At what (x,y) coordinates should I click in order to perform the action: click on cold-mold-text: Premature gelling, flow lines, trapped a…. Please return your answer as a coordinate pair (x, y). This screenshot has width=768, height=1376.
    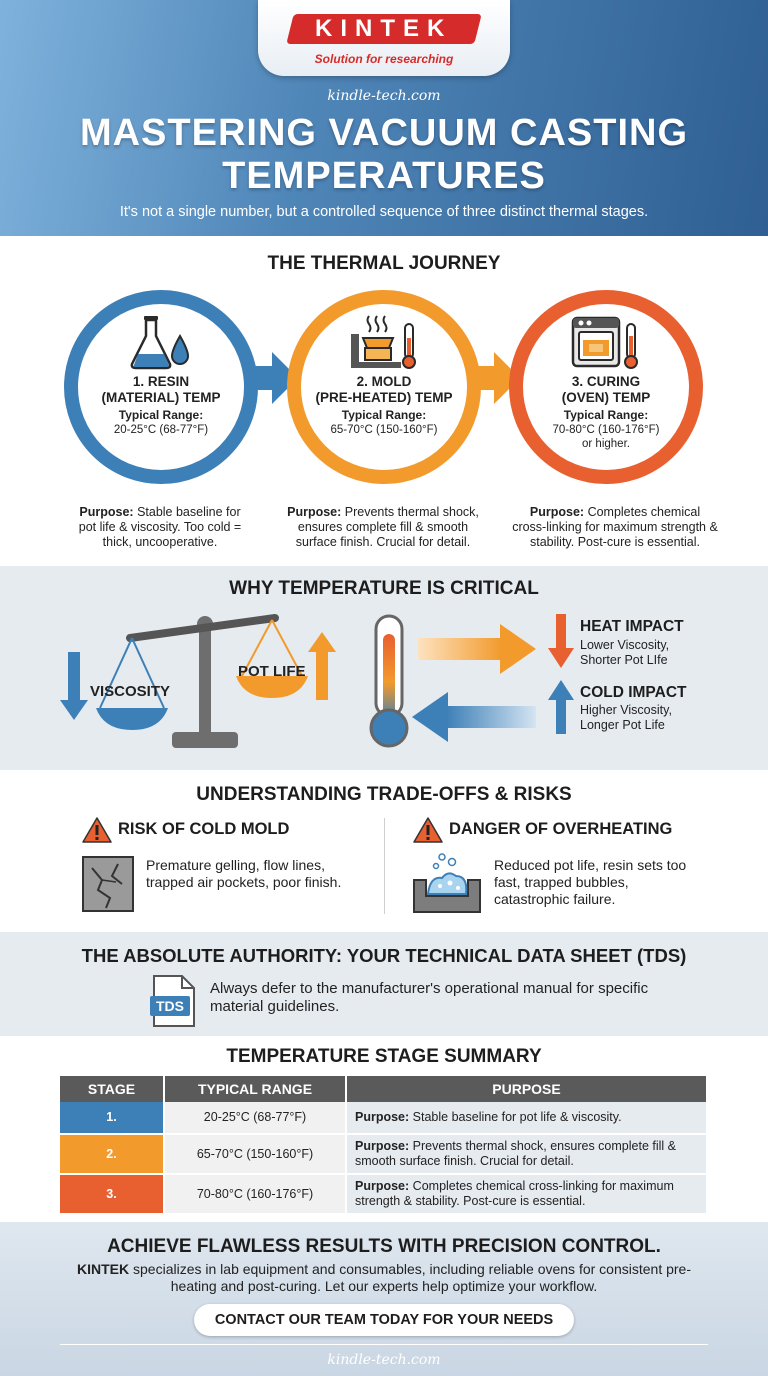
    Looking at the image, I should click on (244, 873).